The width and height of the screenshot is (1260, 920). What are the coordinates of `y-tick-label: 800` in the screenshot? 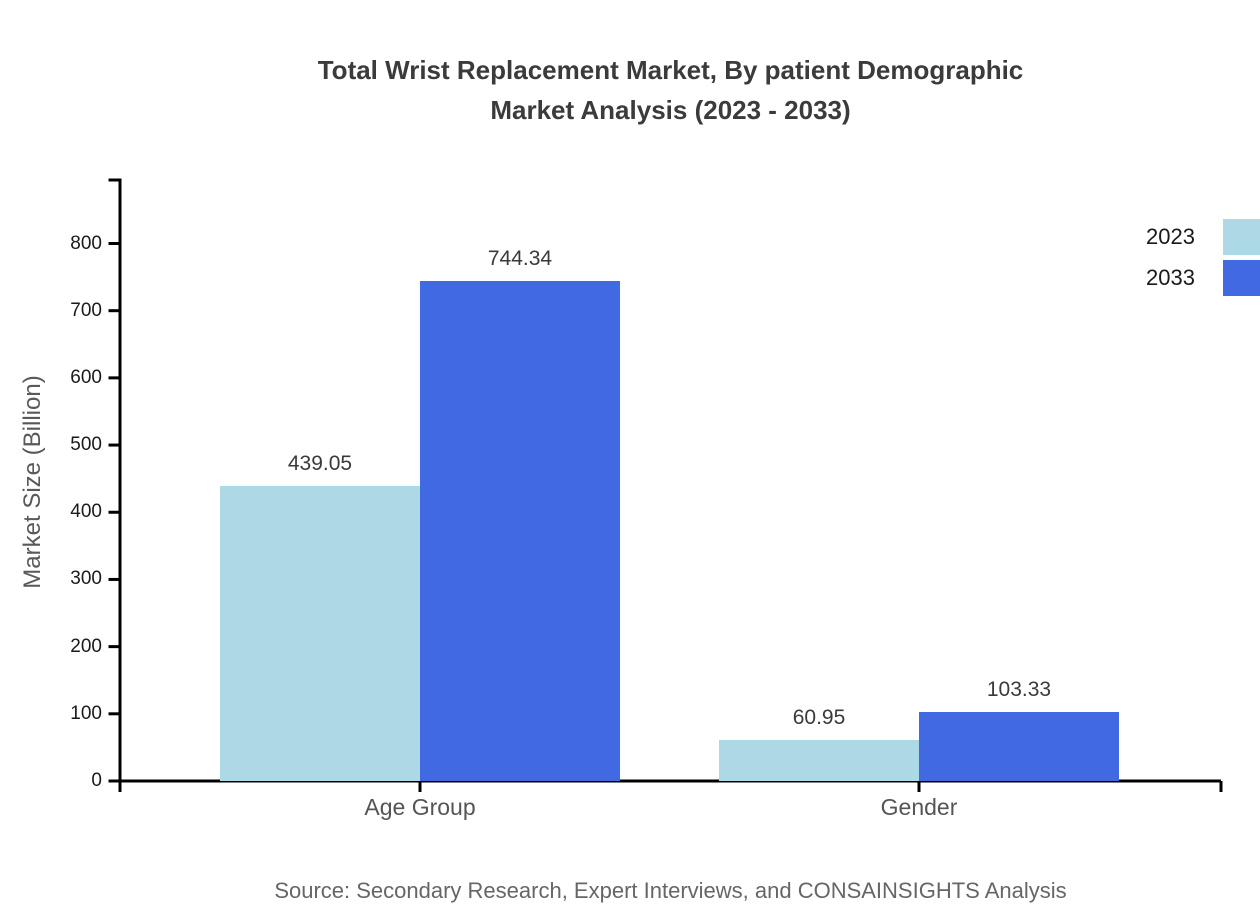 It's located at (86, 243).